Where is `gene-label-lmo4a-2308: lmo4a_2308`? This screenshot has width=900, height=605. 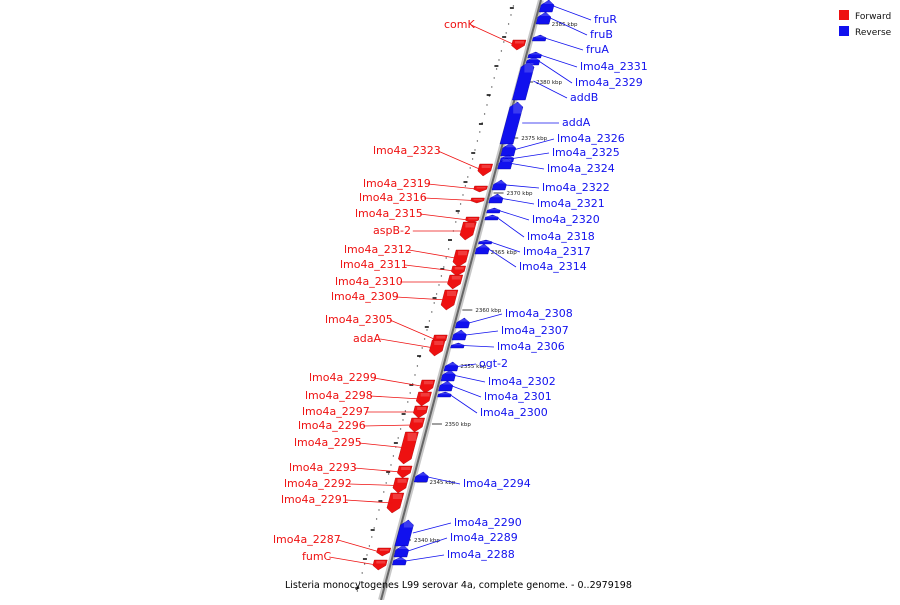 gene-label-lmo4a-2308: lmo4a_2308 is located at coordinates (539, 313).